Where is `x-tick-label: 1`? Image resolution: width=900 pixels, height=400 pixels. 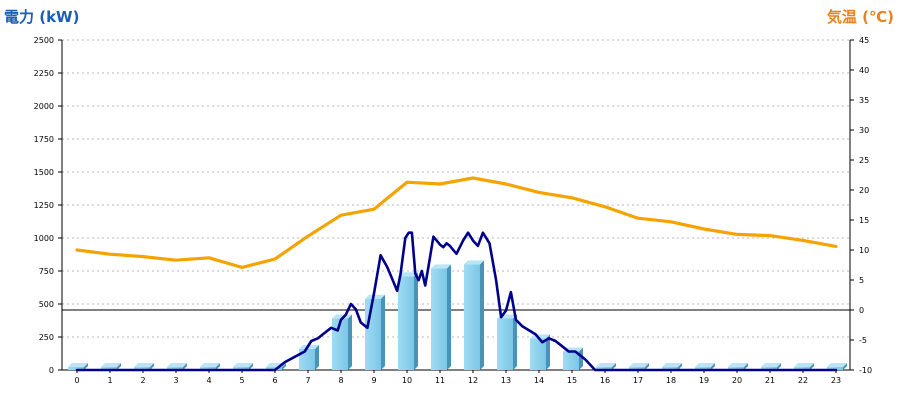
x-tick-label: 1 is located at coordinates (109, 380).